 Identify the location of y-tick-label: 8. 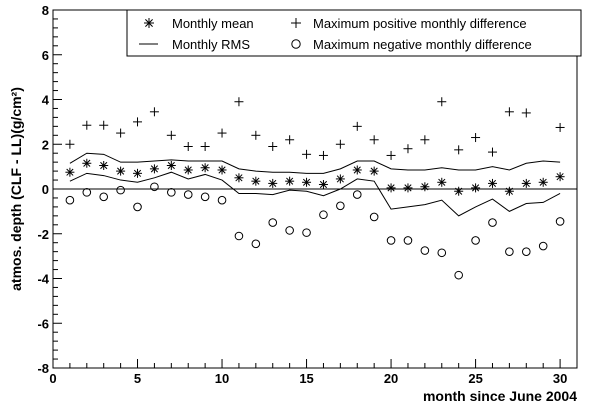
(45, 10).